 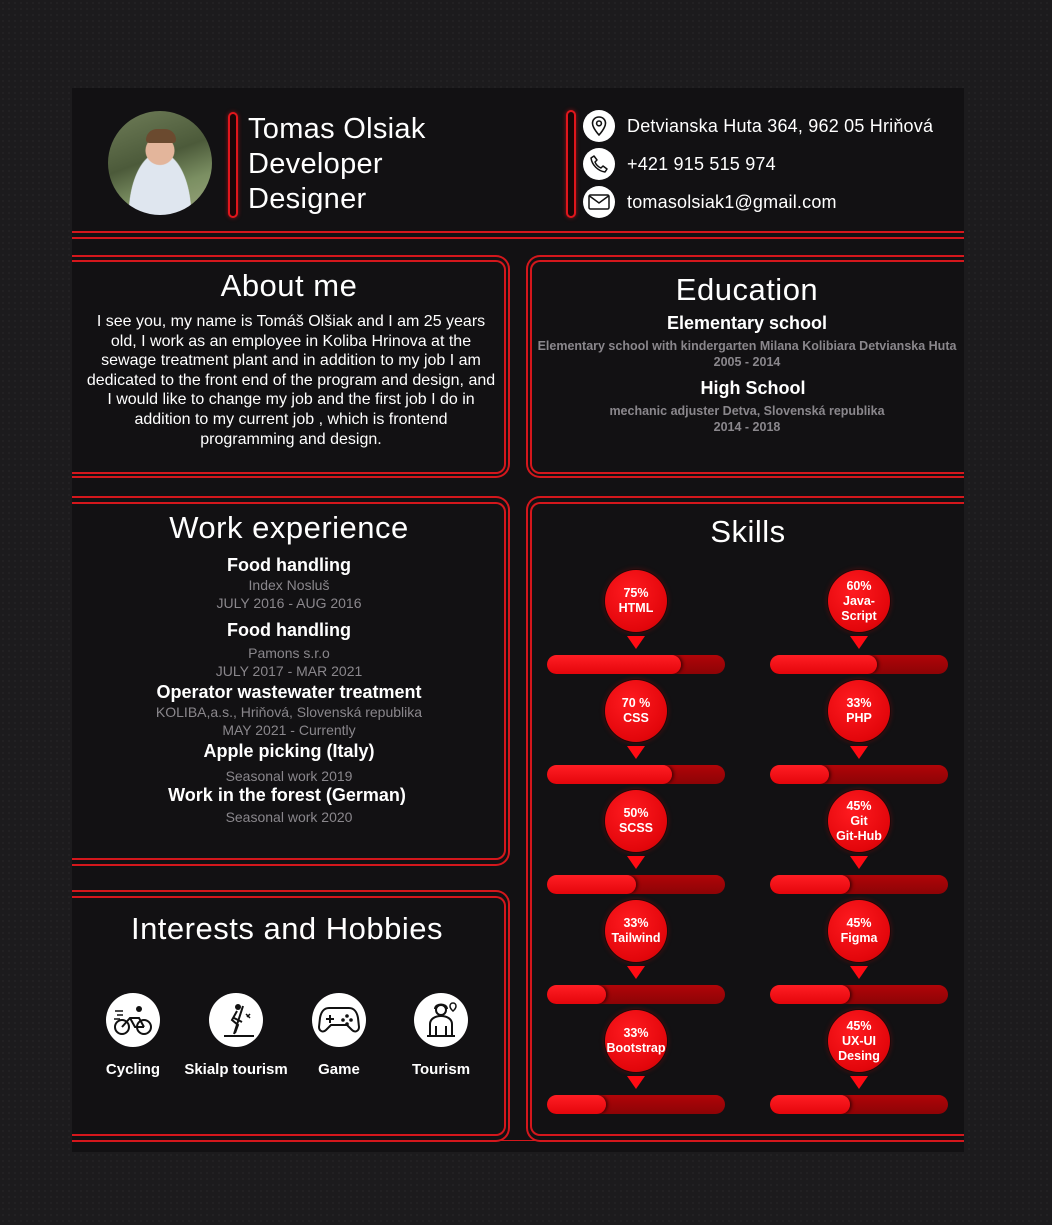 I want to click on job-period: JULY 2016 - AUG 2016, so click(x=289, y=603).